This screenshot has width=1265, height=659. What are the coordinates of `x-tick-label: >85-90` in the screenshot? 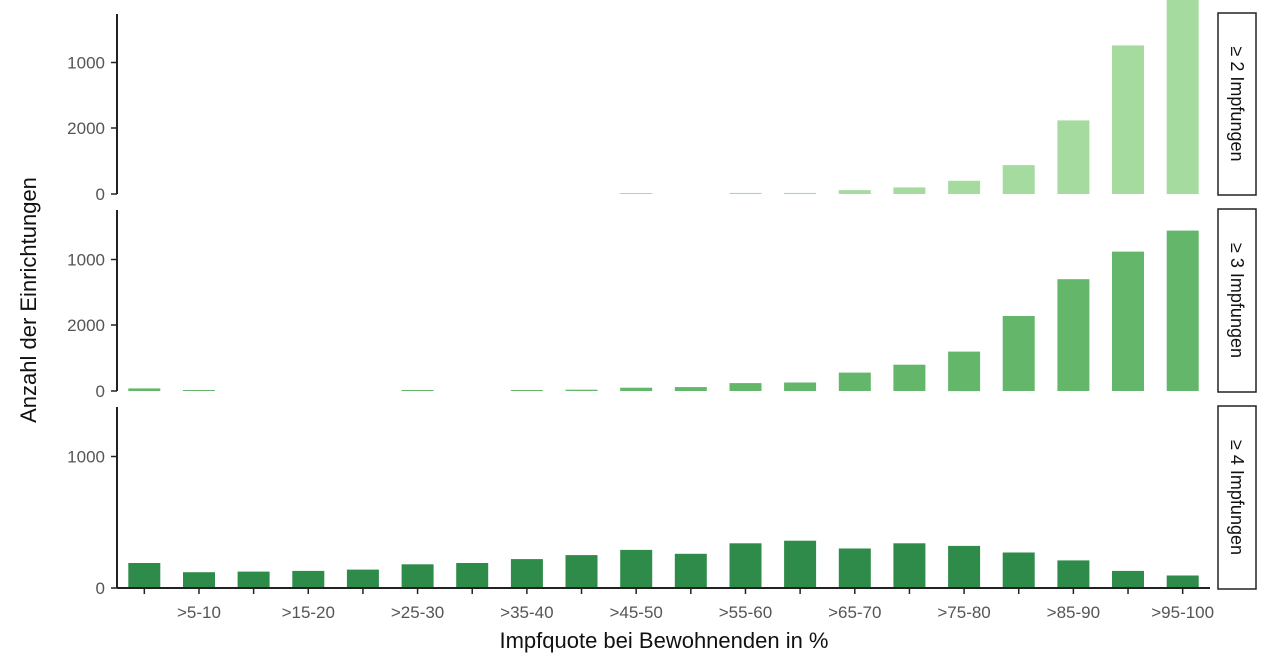 It's located at (1073, 612).